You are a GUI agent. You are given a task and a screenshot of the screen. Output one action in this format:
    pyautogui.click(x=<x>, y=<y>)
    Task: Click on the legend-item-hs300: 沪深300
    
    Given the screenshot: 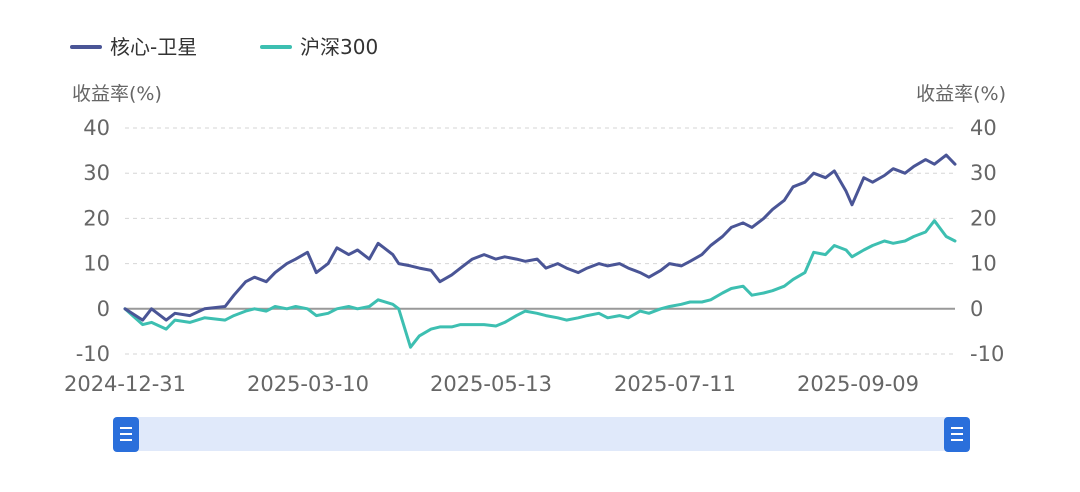 What is the action you would take?
    pyautogui.click(x=319, y=47)
    